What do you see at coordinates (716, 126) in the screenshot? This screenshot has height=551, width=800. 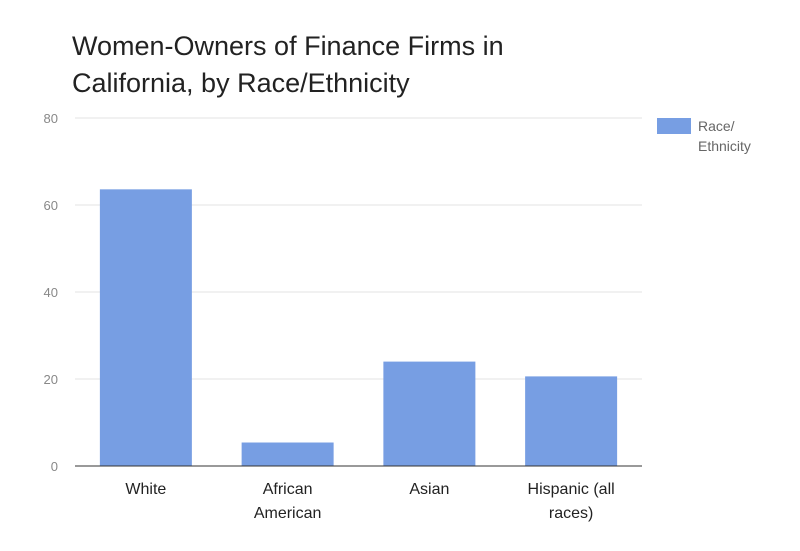 I see `legend-label: Race/` at bounding box center [716, 126].